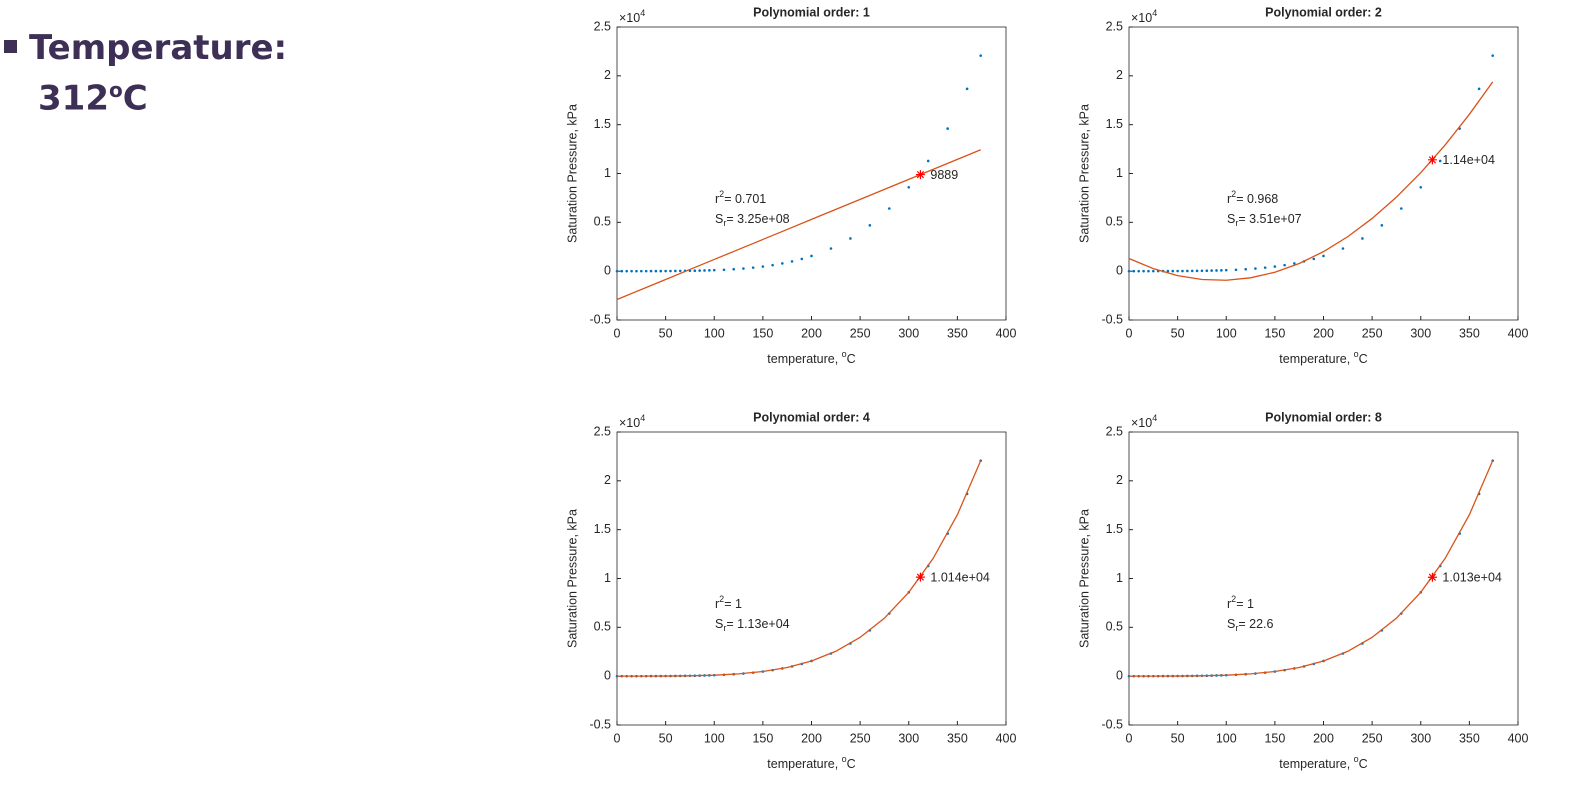 The width and height of the screenshot is (1571, 804). Describe the element at coordinates (944, 175) in the screenshot. I see `estimate-label: 9889` at that location.